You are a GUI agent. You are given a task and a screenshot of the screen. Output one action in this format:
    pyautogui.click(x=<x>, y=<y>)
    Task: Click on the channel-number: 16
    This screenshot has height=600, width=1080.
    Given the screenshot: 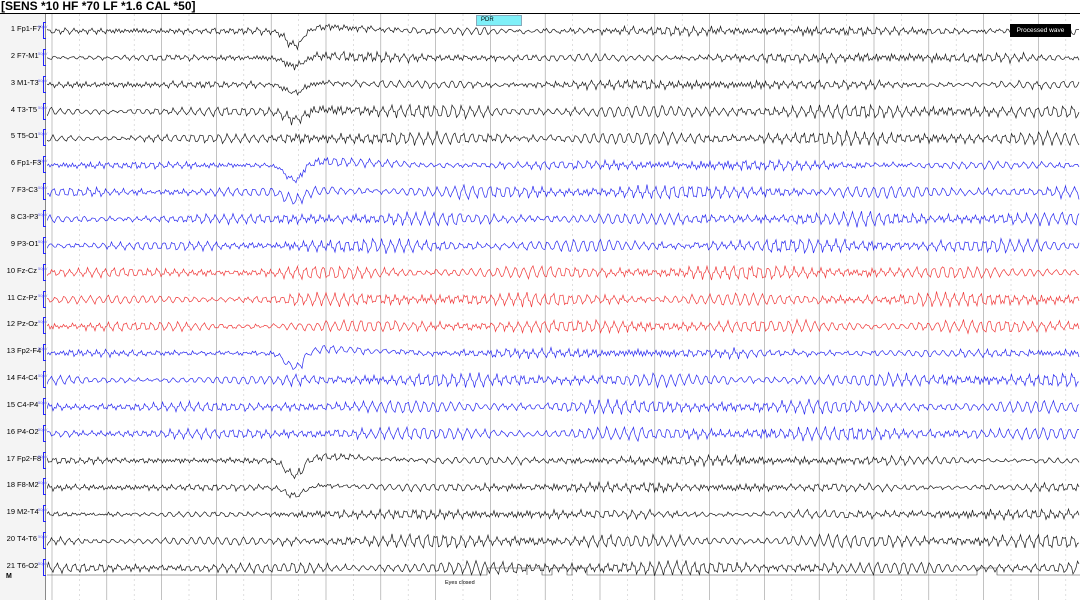 What is the action you would take?
    pyautogui.click(x=10, y=431)
    